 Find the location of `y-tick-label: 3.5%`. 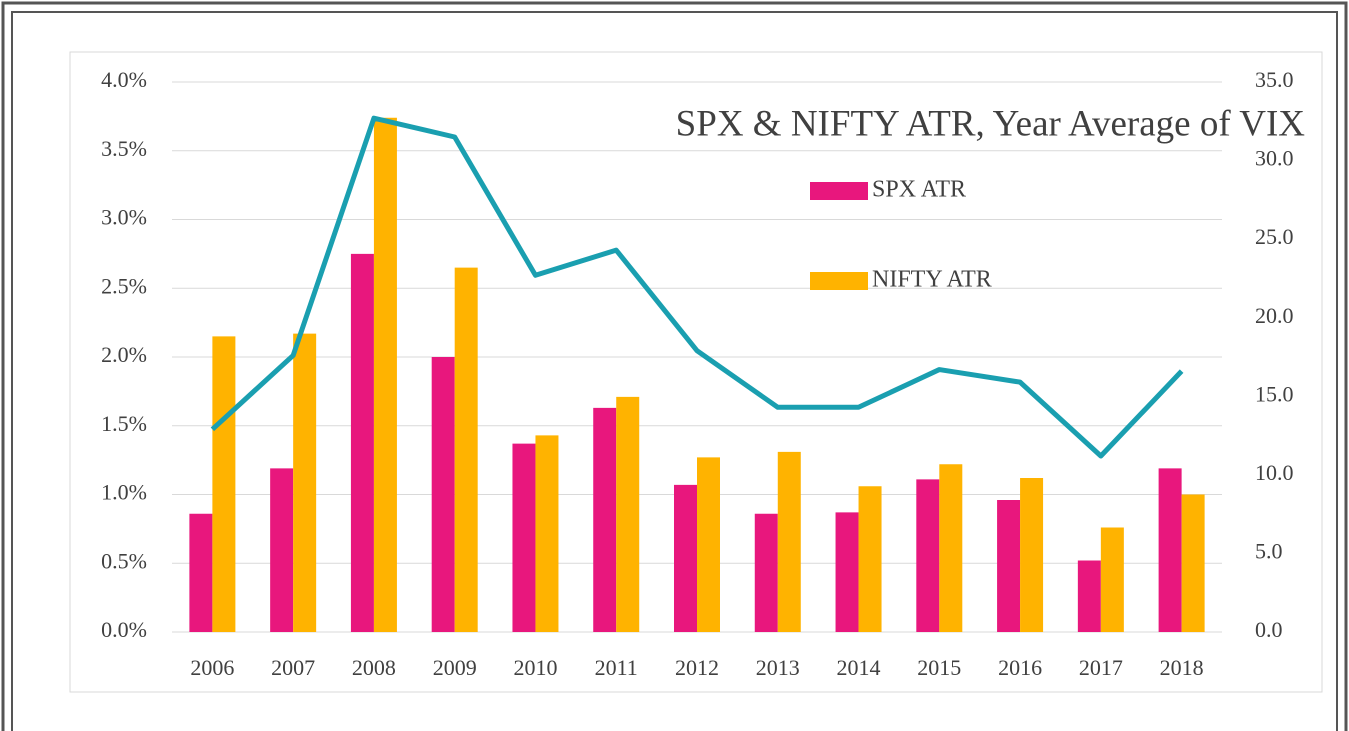

y-tick-label: 3.5% is located at coordinates (124, 148).